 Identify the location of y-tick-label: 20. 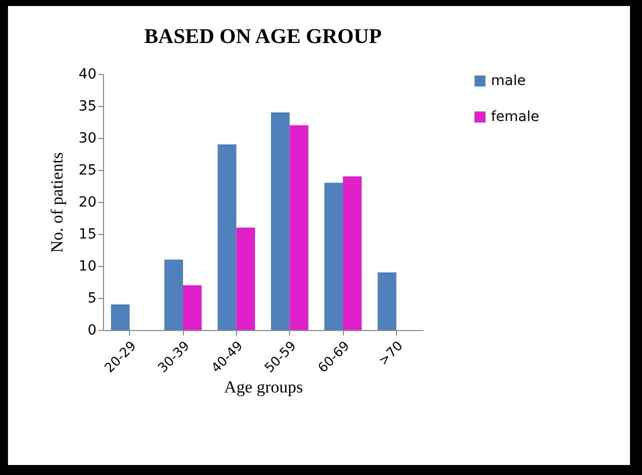
(87, 202).